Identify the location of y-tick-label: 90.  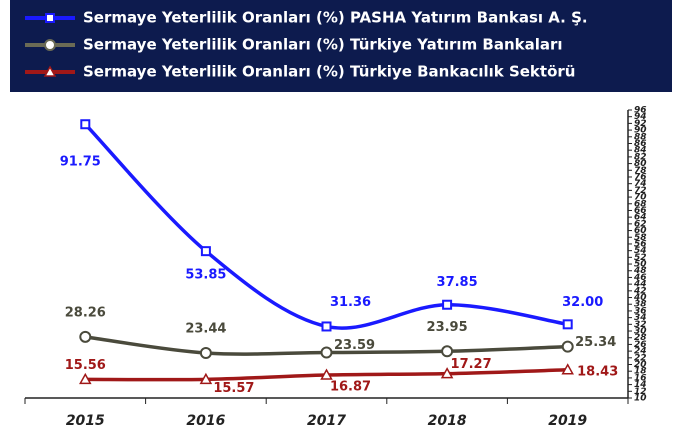
(640, 131).